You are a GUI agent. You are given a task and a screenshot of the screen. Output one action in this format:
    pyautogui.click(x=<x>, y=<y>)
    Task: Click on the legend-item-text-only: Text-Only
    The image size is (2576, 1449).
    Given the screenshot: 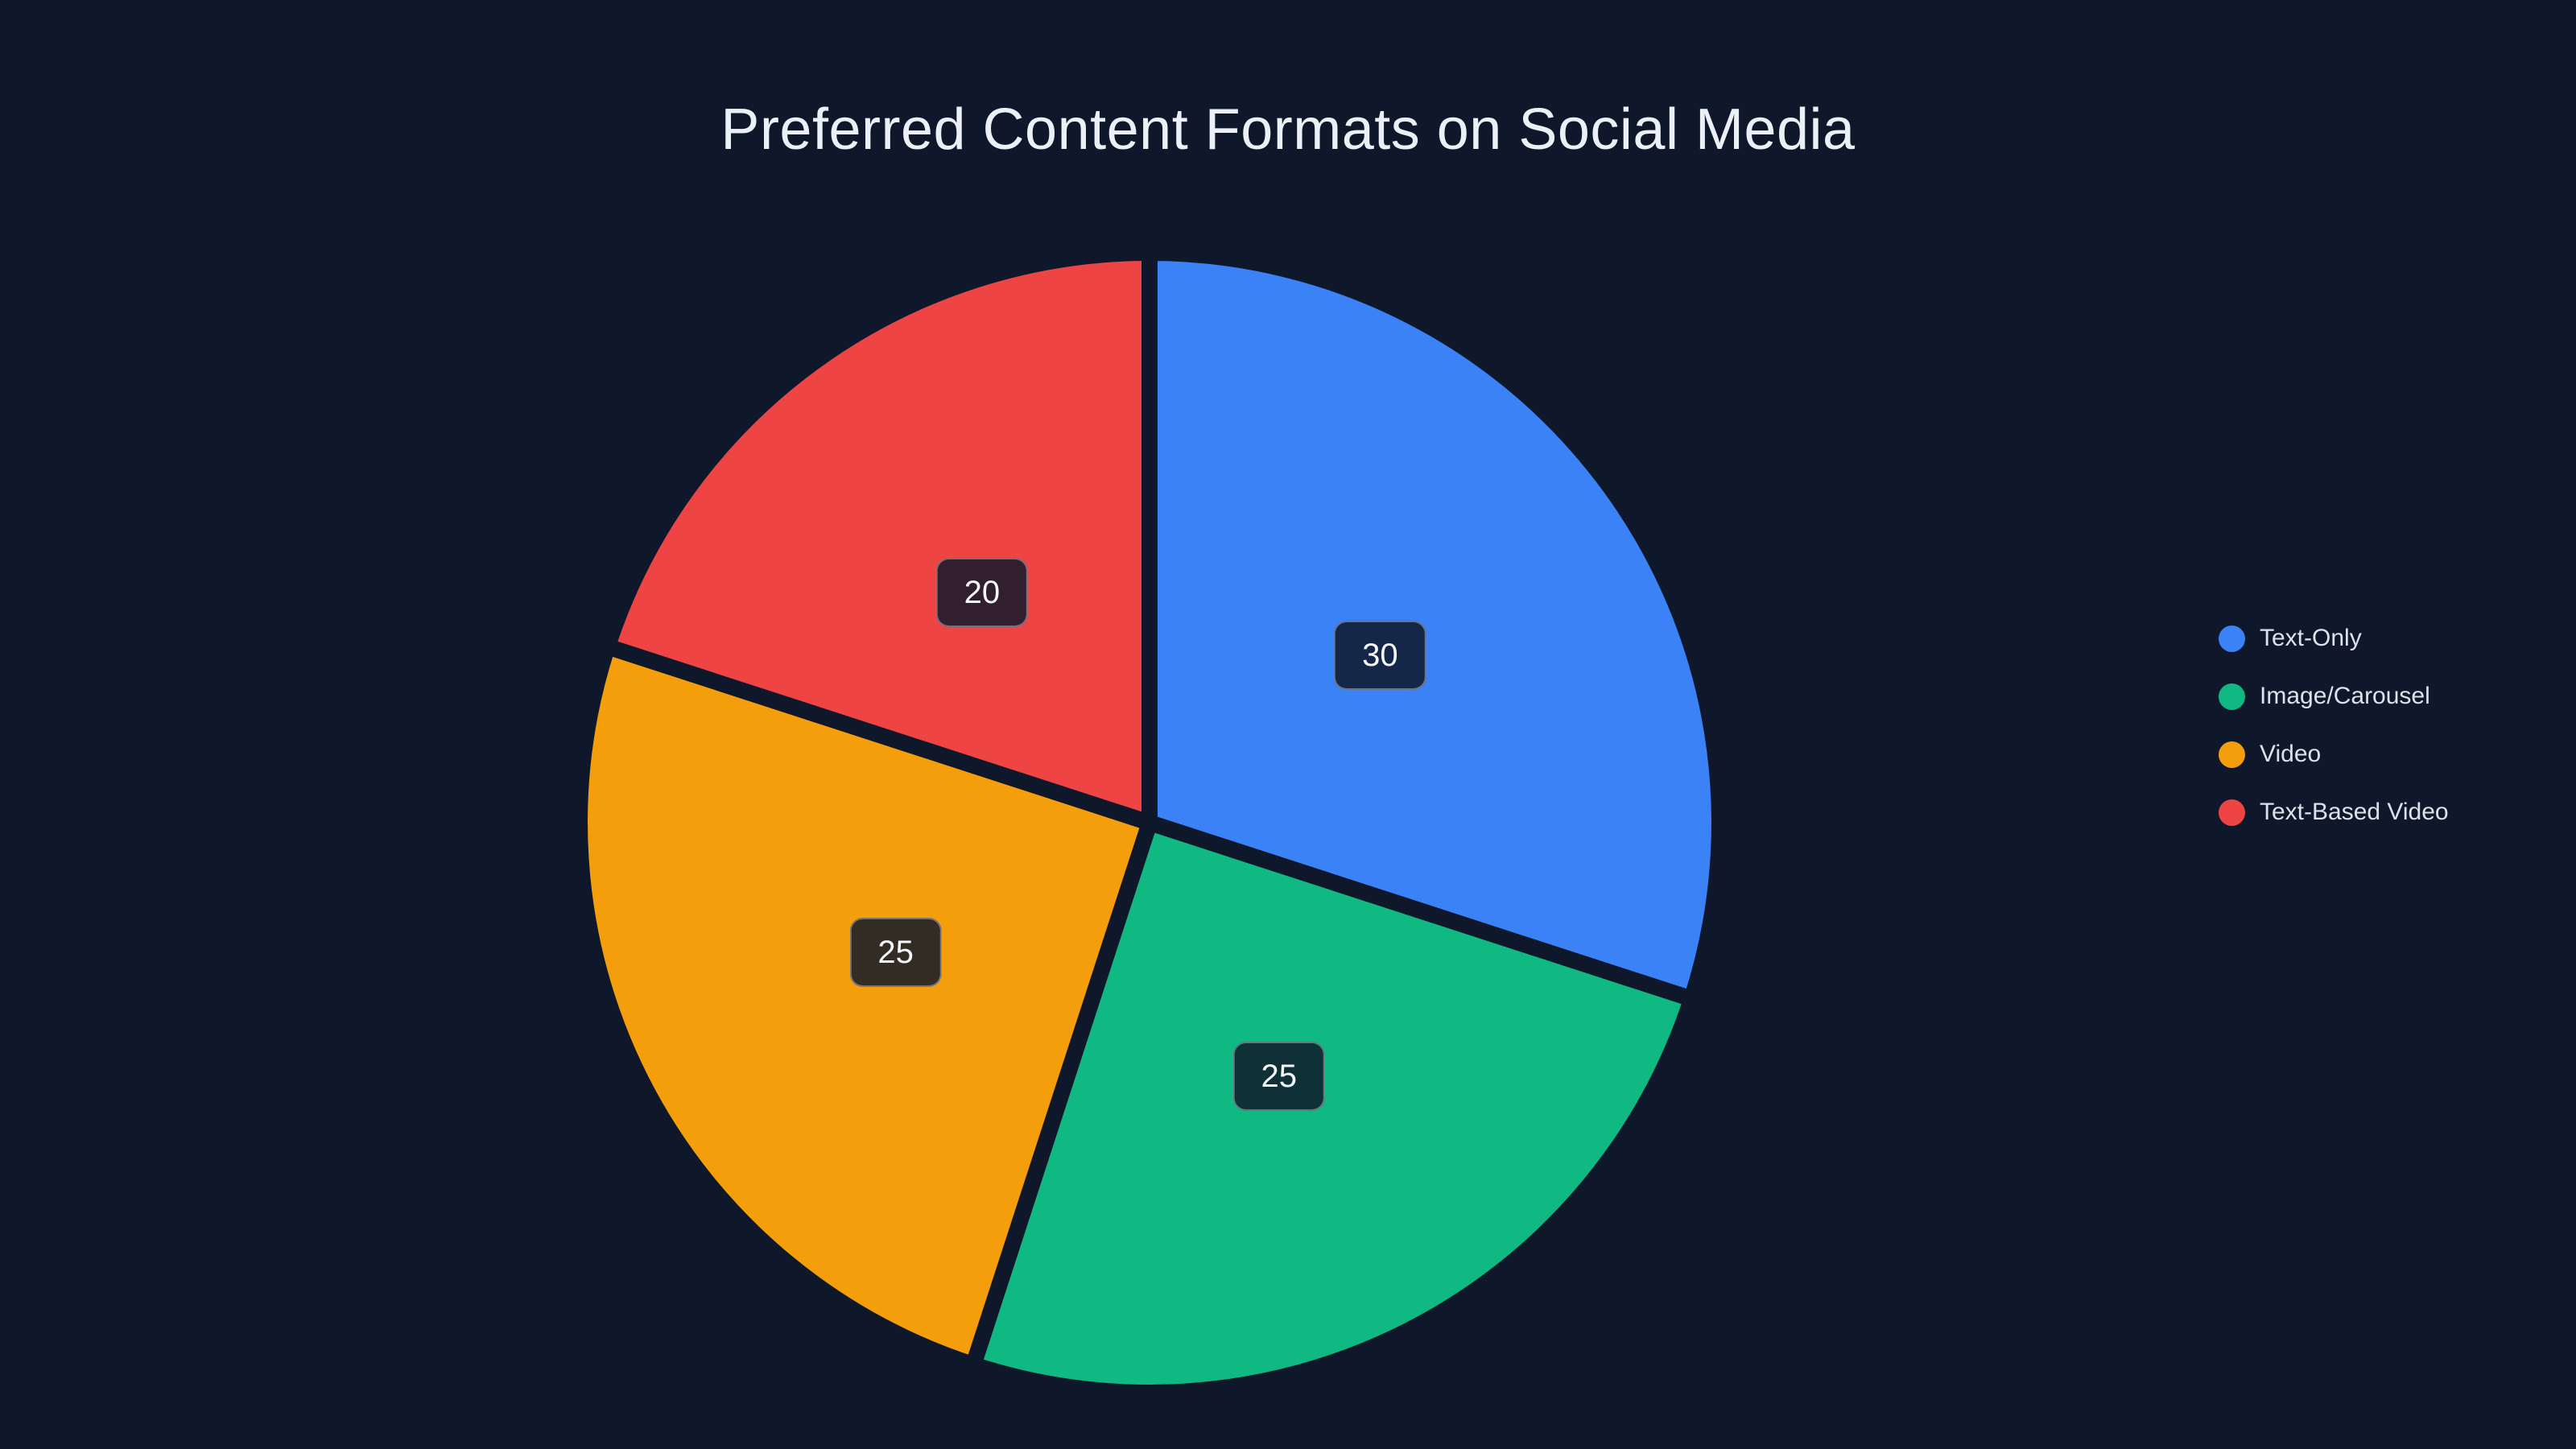 What is the action you would take?
    pyautogui.click(x=2334, y=638)
    